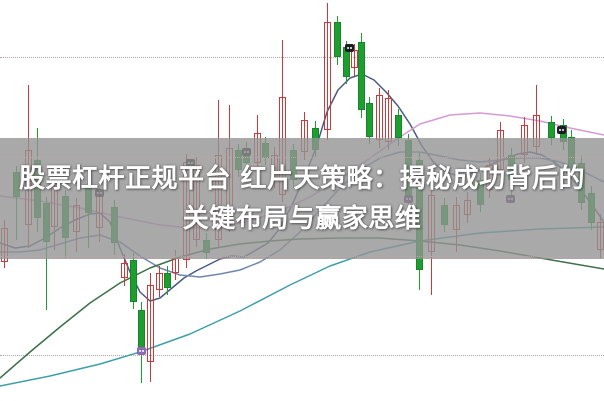  What do you see at coordinates (302, 178) in the screenshot?
I see `headline-line-1: 股票杠杆正规平台 红片天策略：揭秘成功背后的` at bounding box center [302, 178].